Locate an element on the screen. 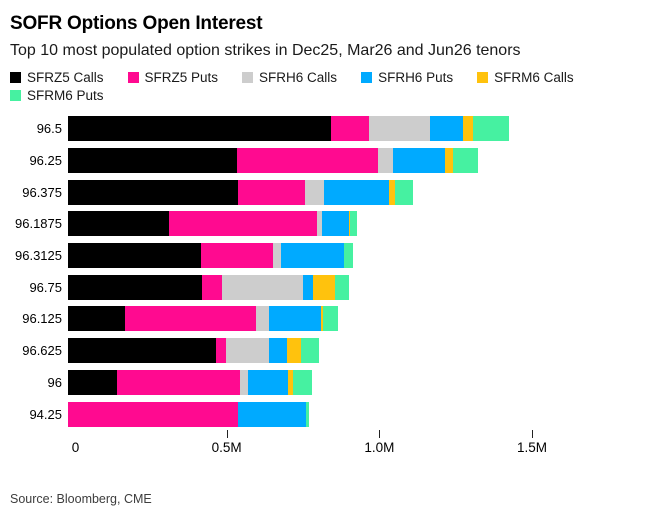 Image resolution: width=656 pixels, height=517 pixels. bar-row: 96.5 is located at coordinates (328, 129).